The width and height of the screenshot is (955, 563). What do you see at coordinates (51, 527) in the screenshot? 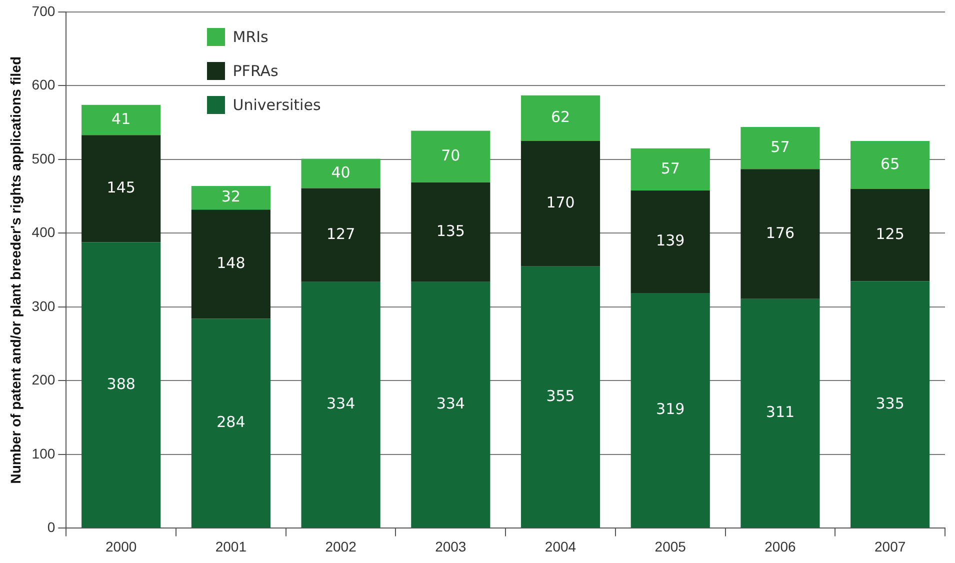
I see `y-tick-label: 0` at bounding box center [51, 527].